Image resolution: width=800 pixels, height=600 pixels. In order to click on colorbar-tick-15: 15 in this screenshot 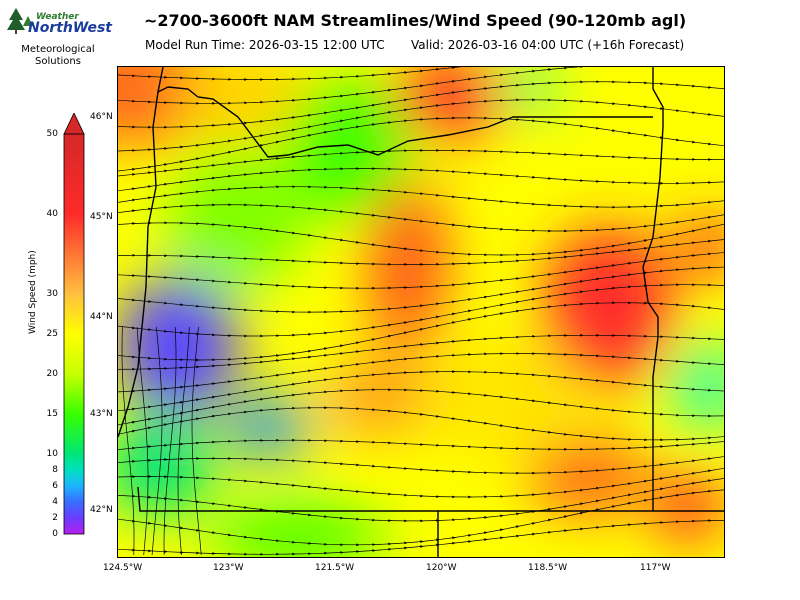, I will do `click(52, 414)`.